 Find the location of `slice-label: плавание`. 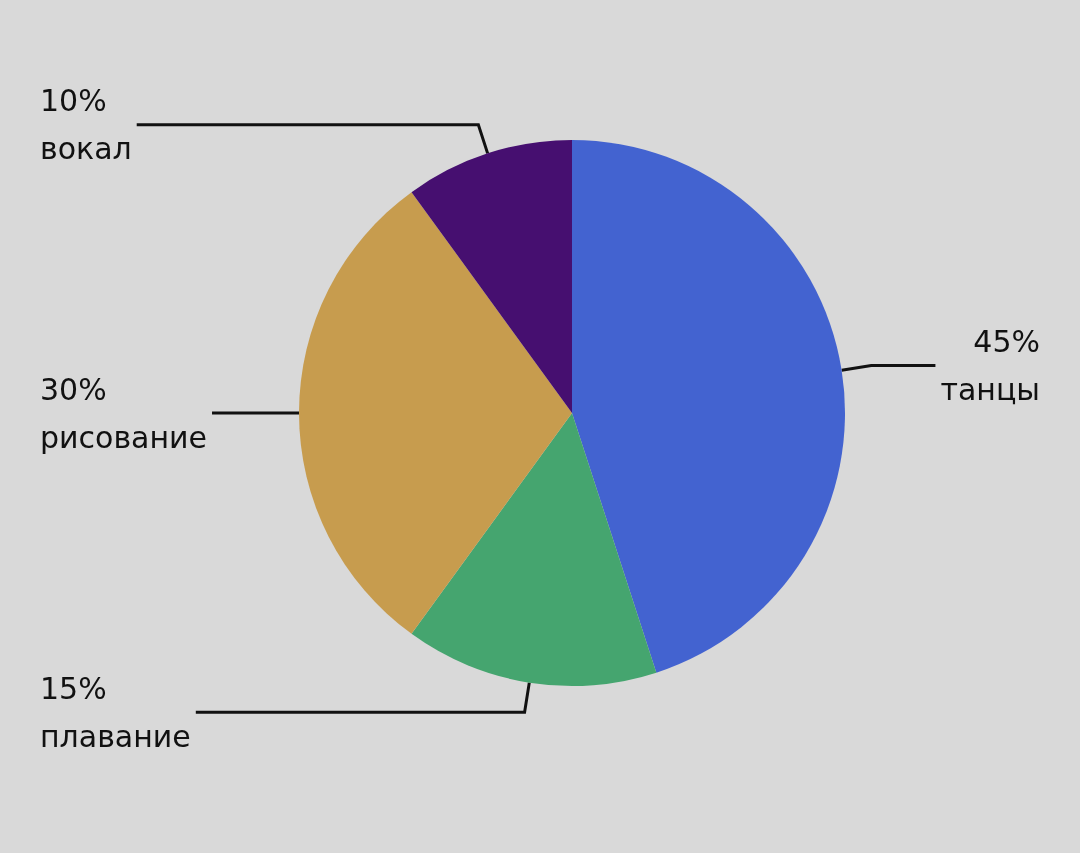

slice-label: плавание is located at coordinates (115, 736).